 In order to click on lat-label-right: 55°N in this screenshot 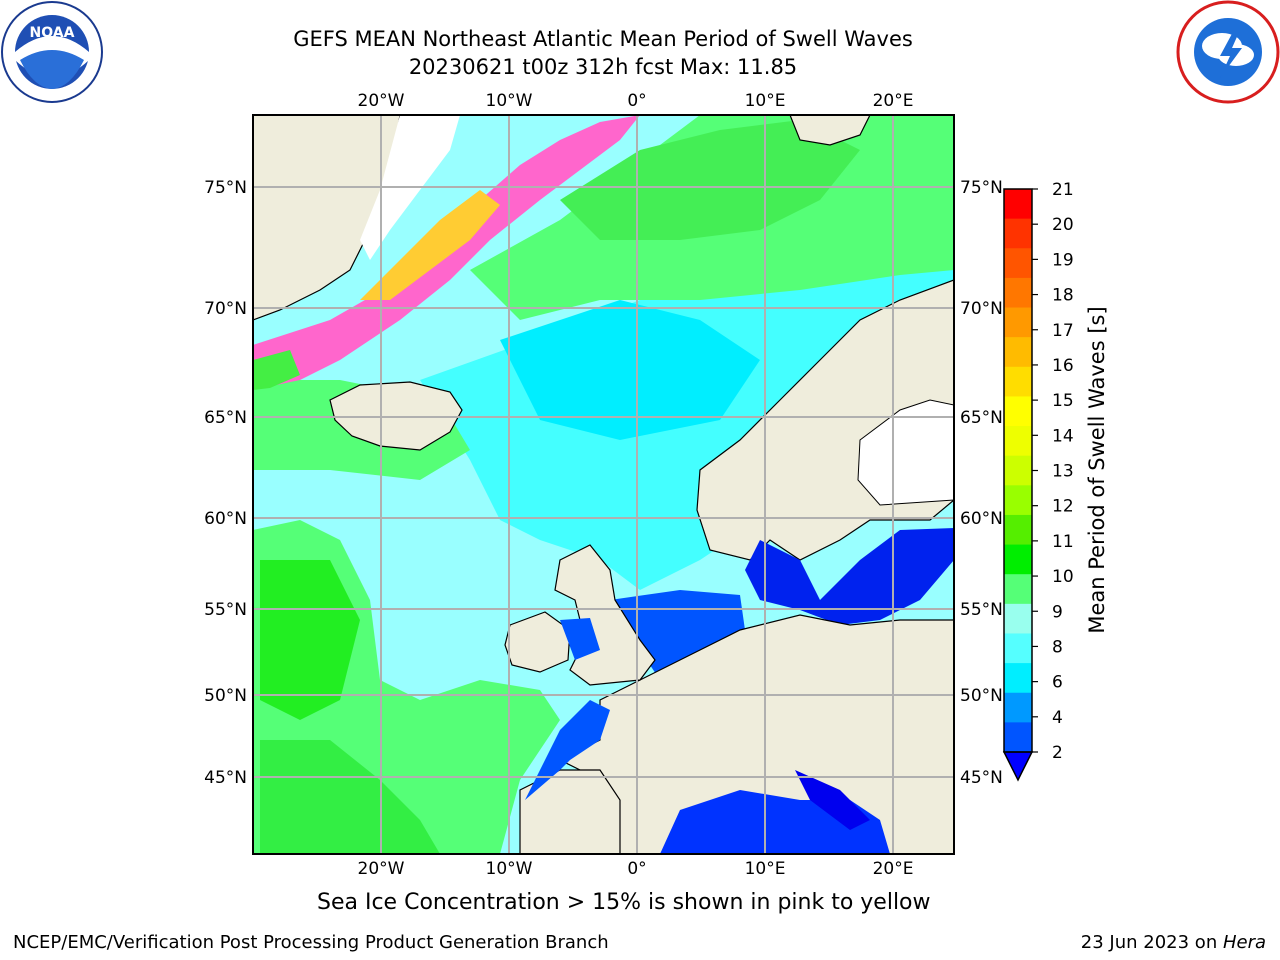, I will do `click(981, 610)`.